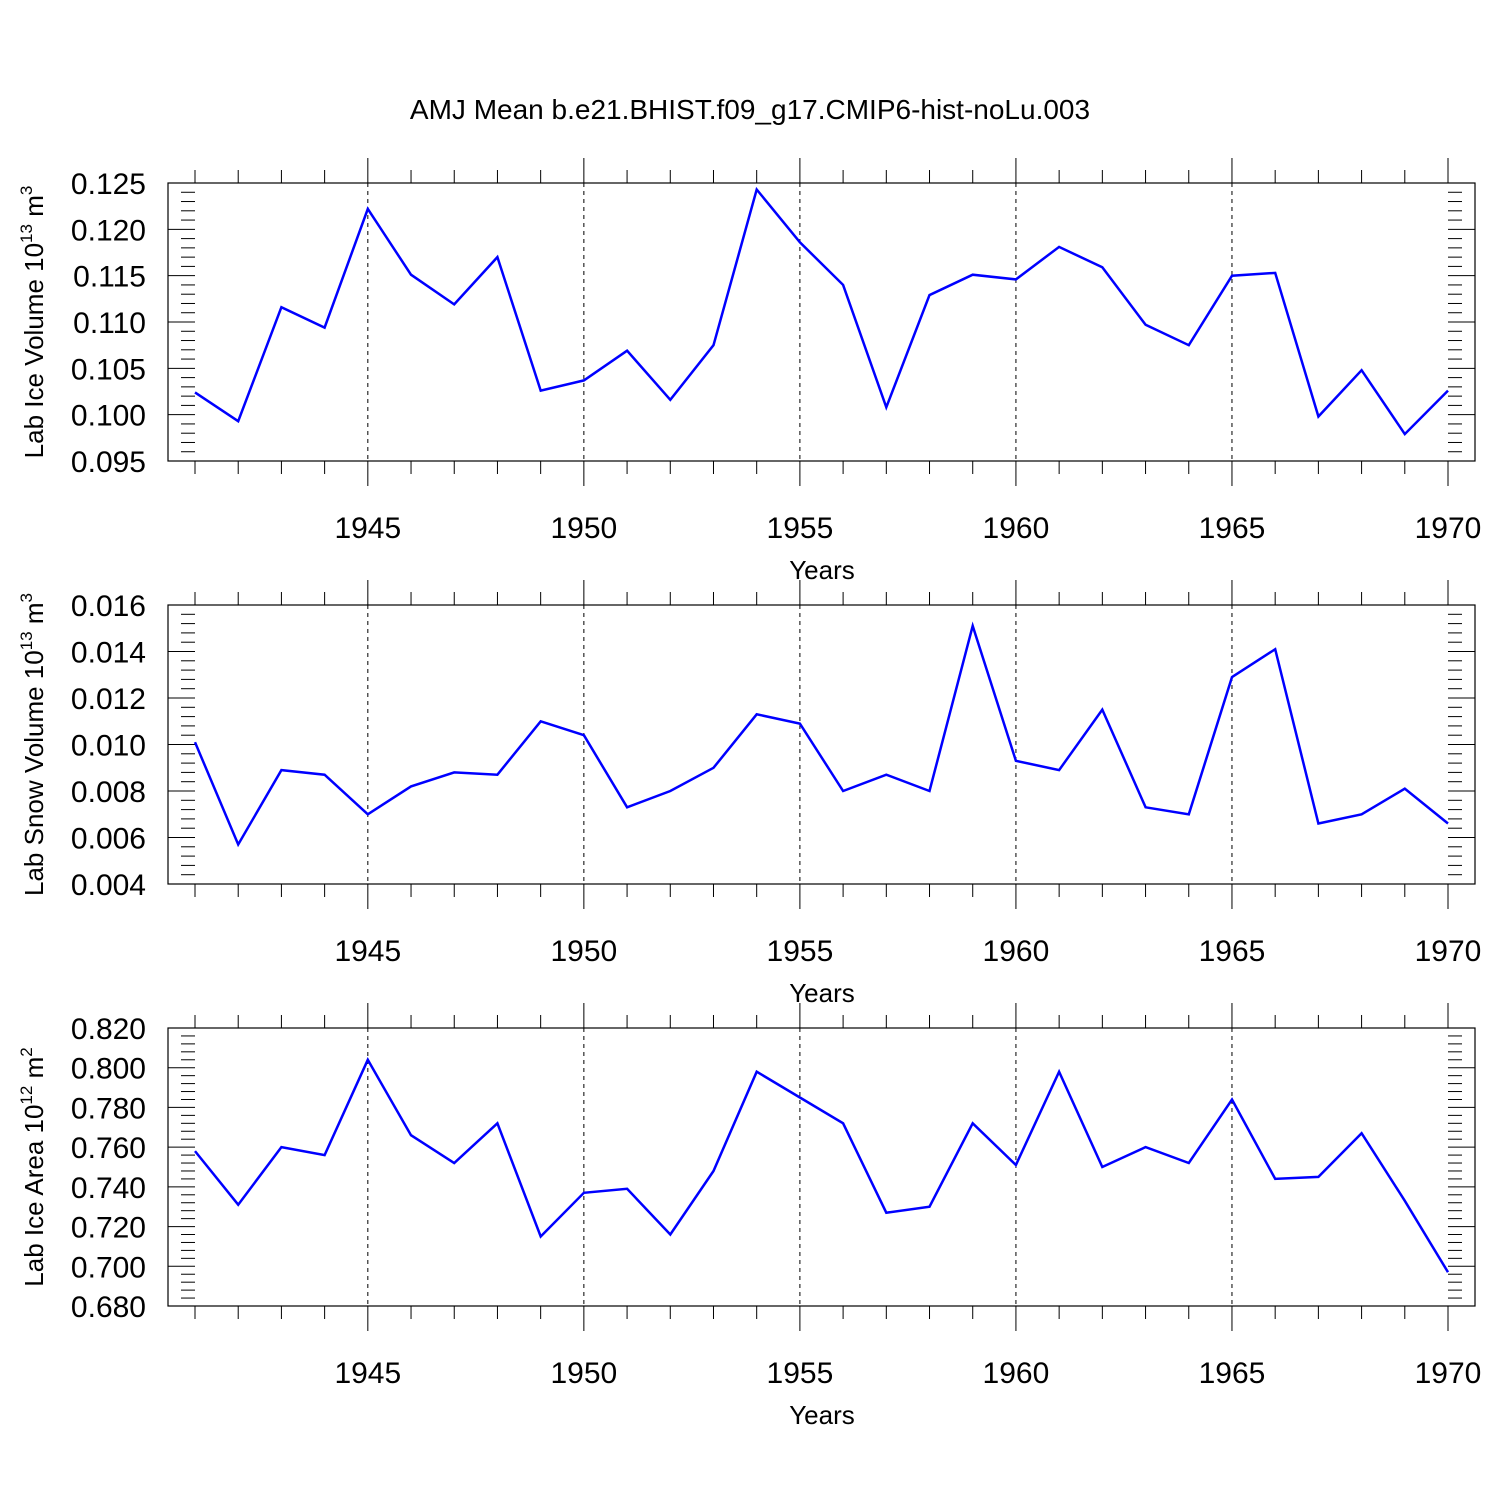 This screenshot has width=1500, height=1500. What do you see at coordinates (108, 369) in the screenshot?
I see `y-tick-label: 0.105` at bounding box center [108, 369].